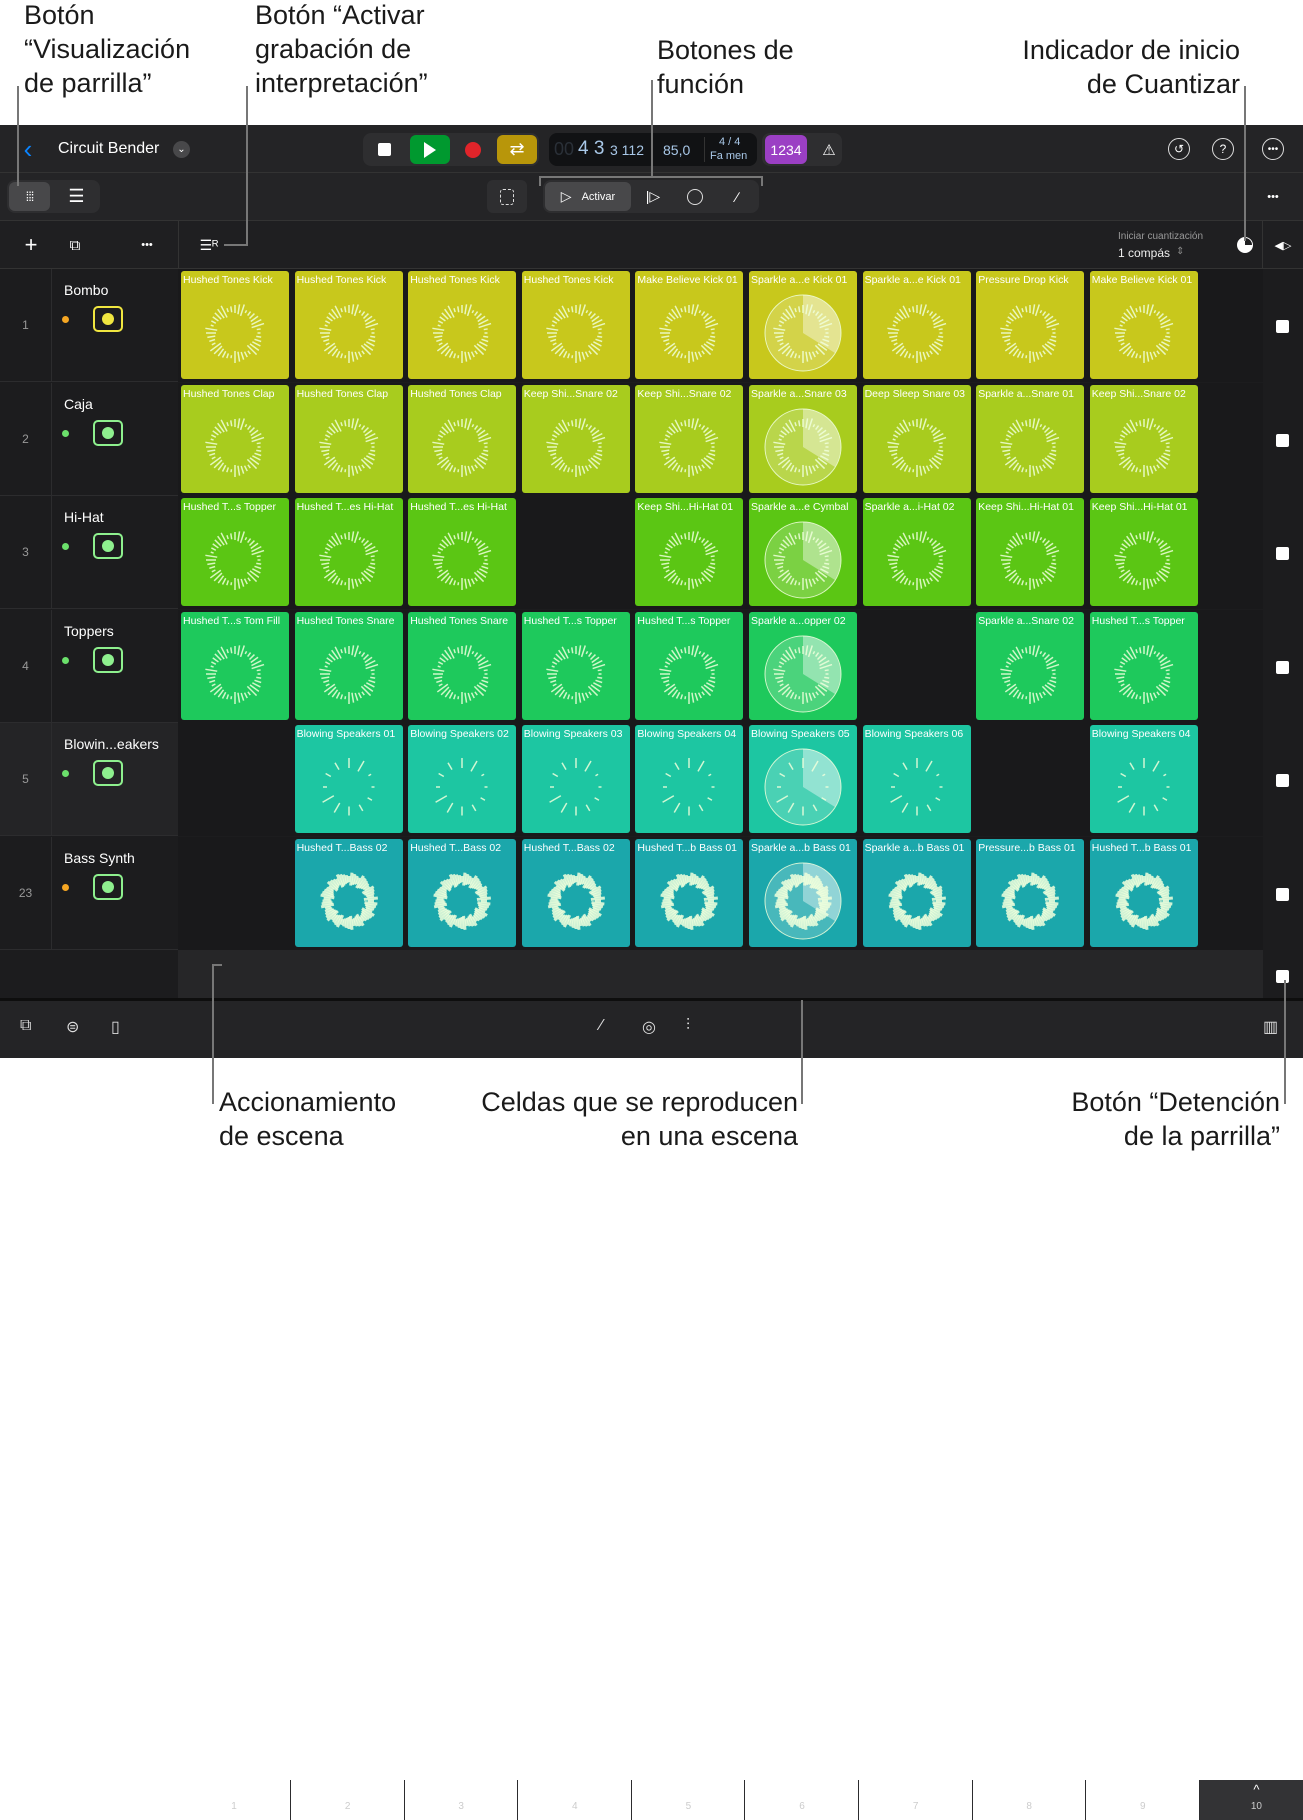 This screenshot has width=1303, height=1820. What do you see at coordinates (688, 1800) in the screenshot?
I see `scene-trigger-button: ^5` at bounding box center [688, 1800].